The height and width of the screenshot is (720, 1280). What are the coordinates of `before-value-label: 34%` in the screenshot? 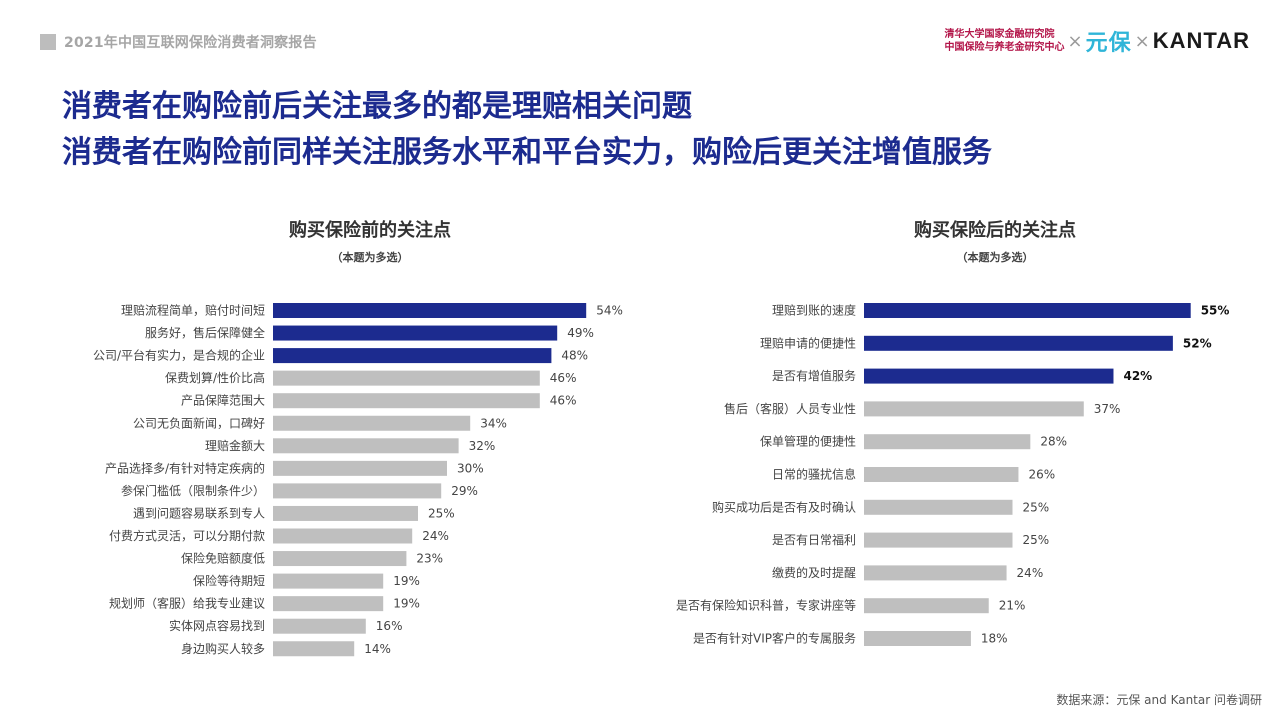 It's located at (493, 423).